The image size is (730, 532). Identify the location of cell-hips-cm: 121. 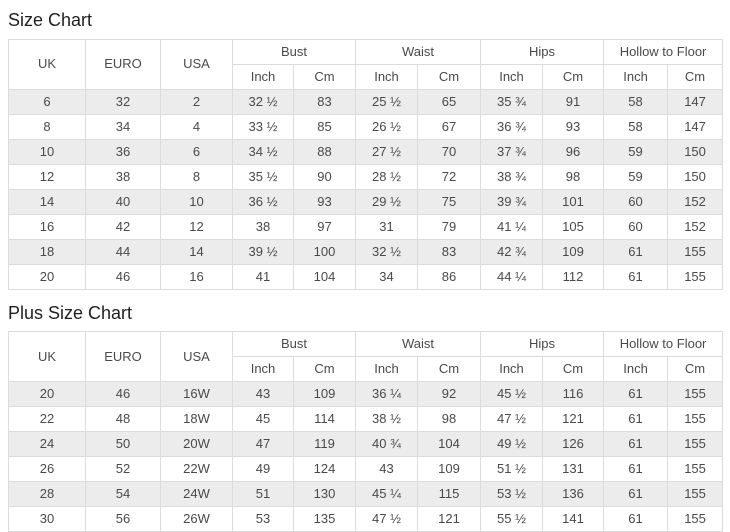
(573, 419).